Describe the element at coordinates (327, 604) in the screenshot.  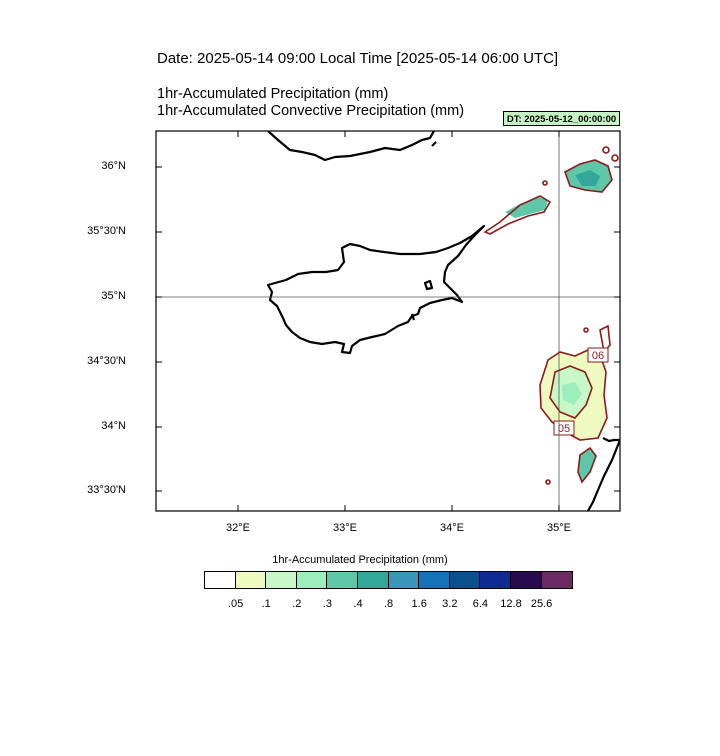
I see `legend-tick-label: .3` at that location.